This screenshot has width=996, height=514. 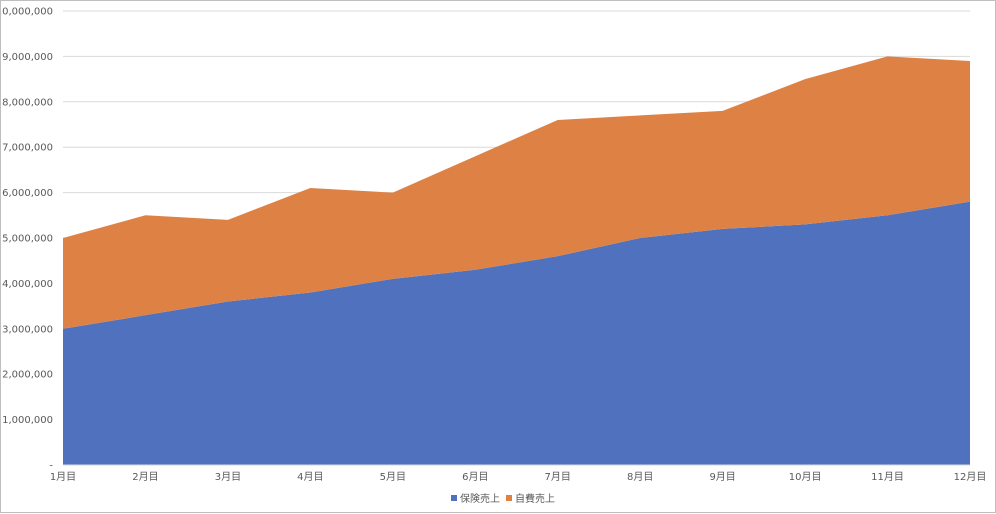 I want to click on x-tick-label: 7月目, so click(x=558, y=477).